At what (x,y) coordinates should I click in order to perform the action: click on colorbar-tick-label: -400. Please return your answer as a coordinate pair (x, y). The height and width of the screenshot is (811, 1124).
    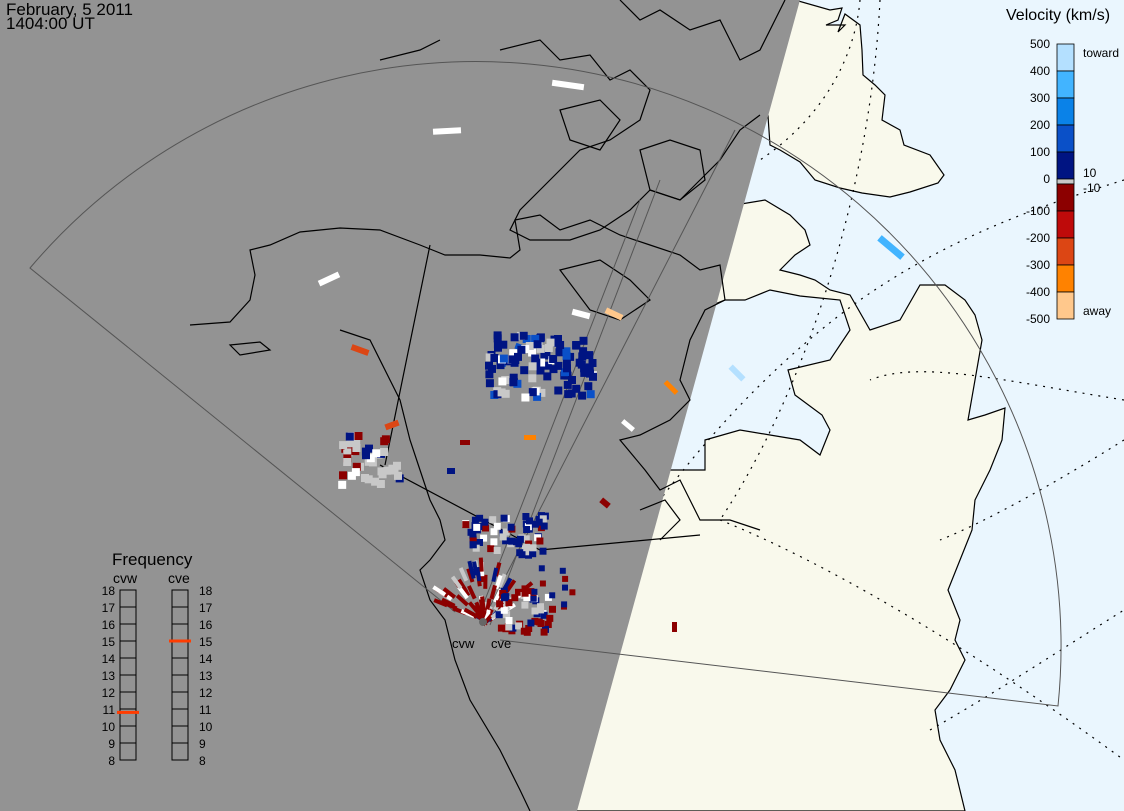
    Looking at the image, I should click on (1038, 292).